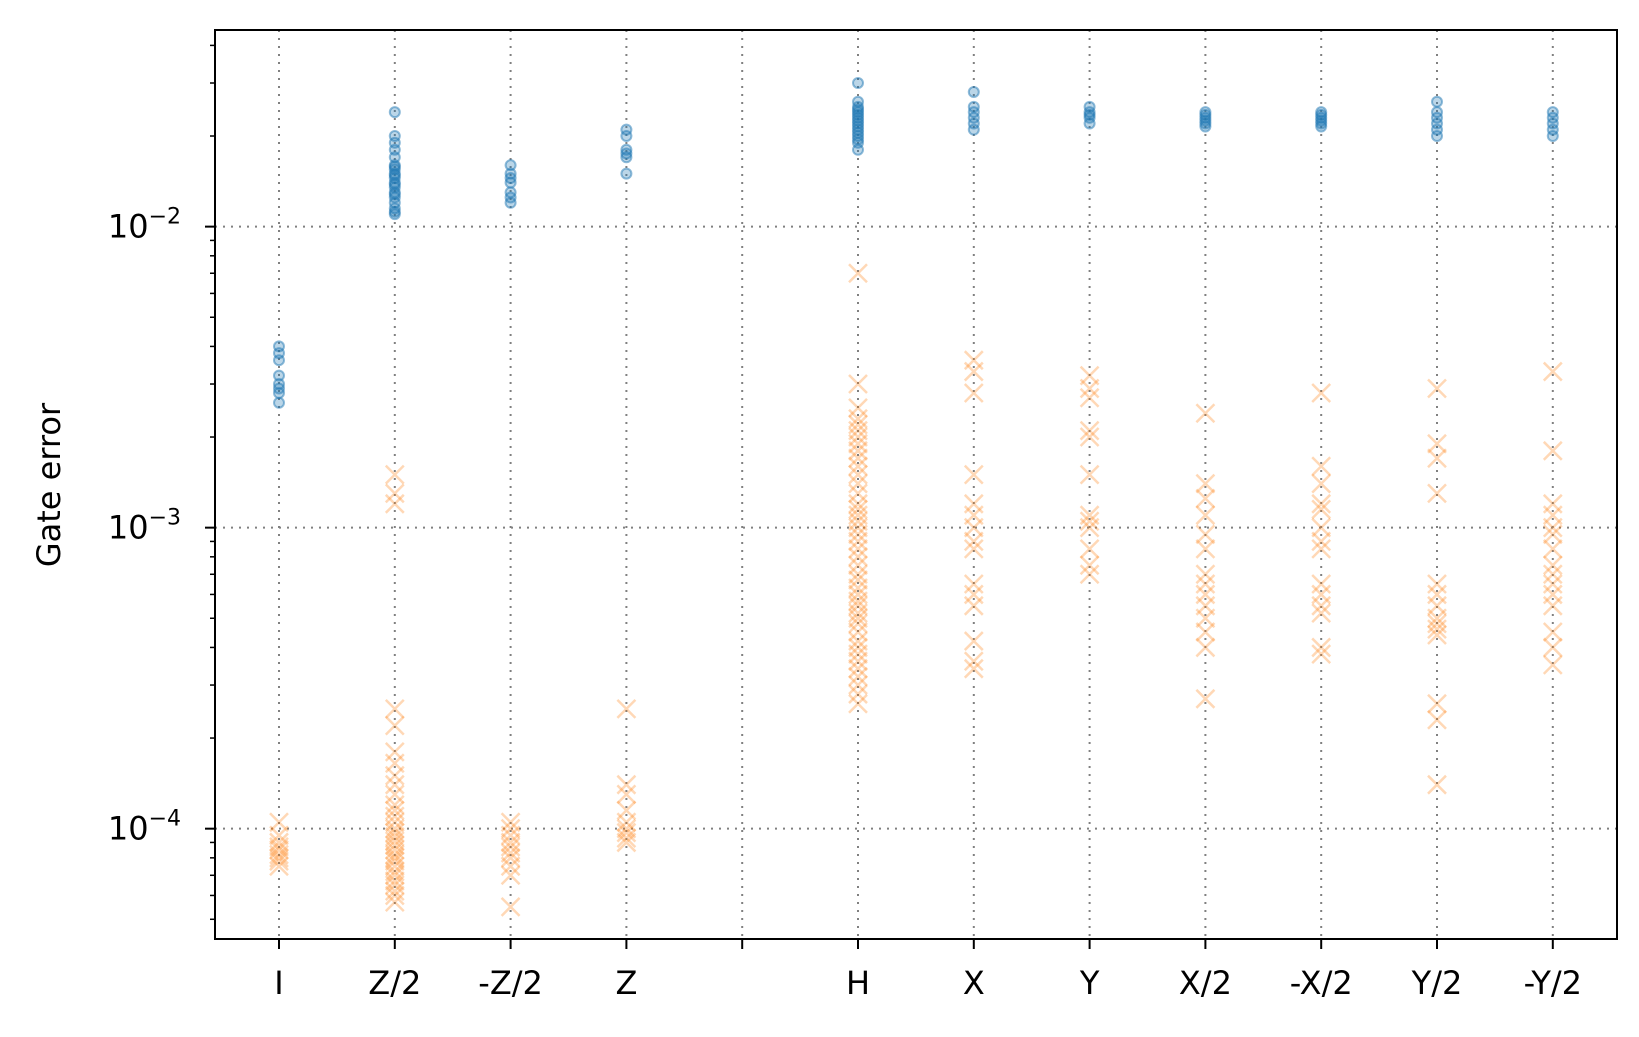 The image size is (1639, 1037). I want to click on x-tick-label: H, so click(858, 983).